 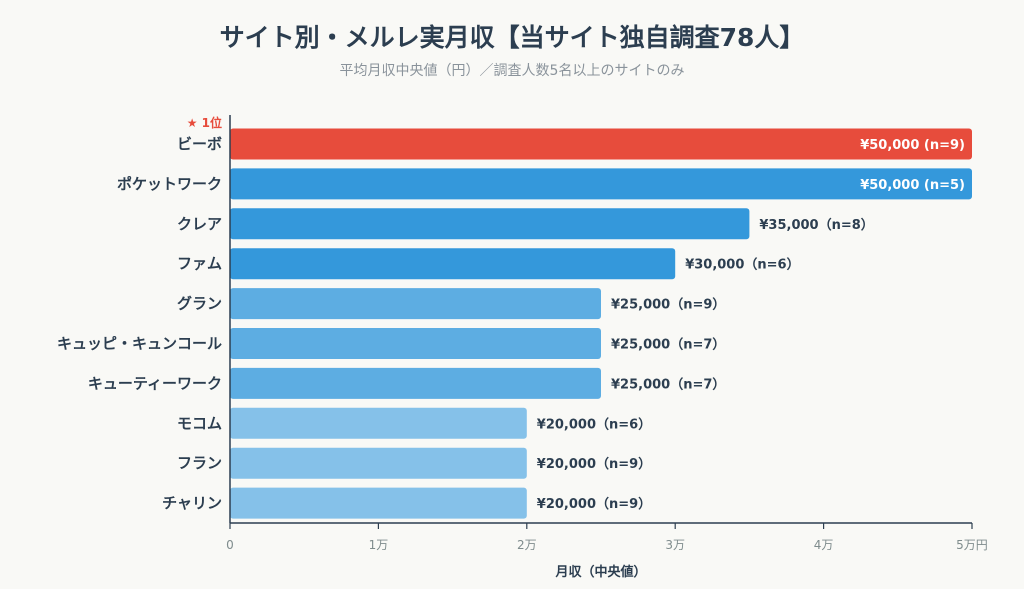 What do you see at coordinates (742, 265) in the screenshot?
I see `data-label: ¥30,000（n=6）` at bounding box center [742, 265].